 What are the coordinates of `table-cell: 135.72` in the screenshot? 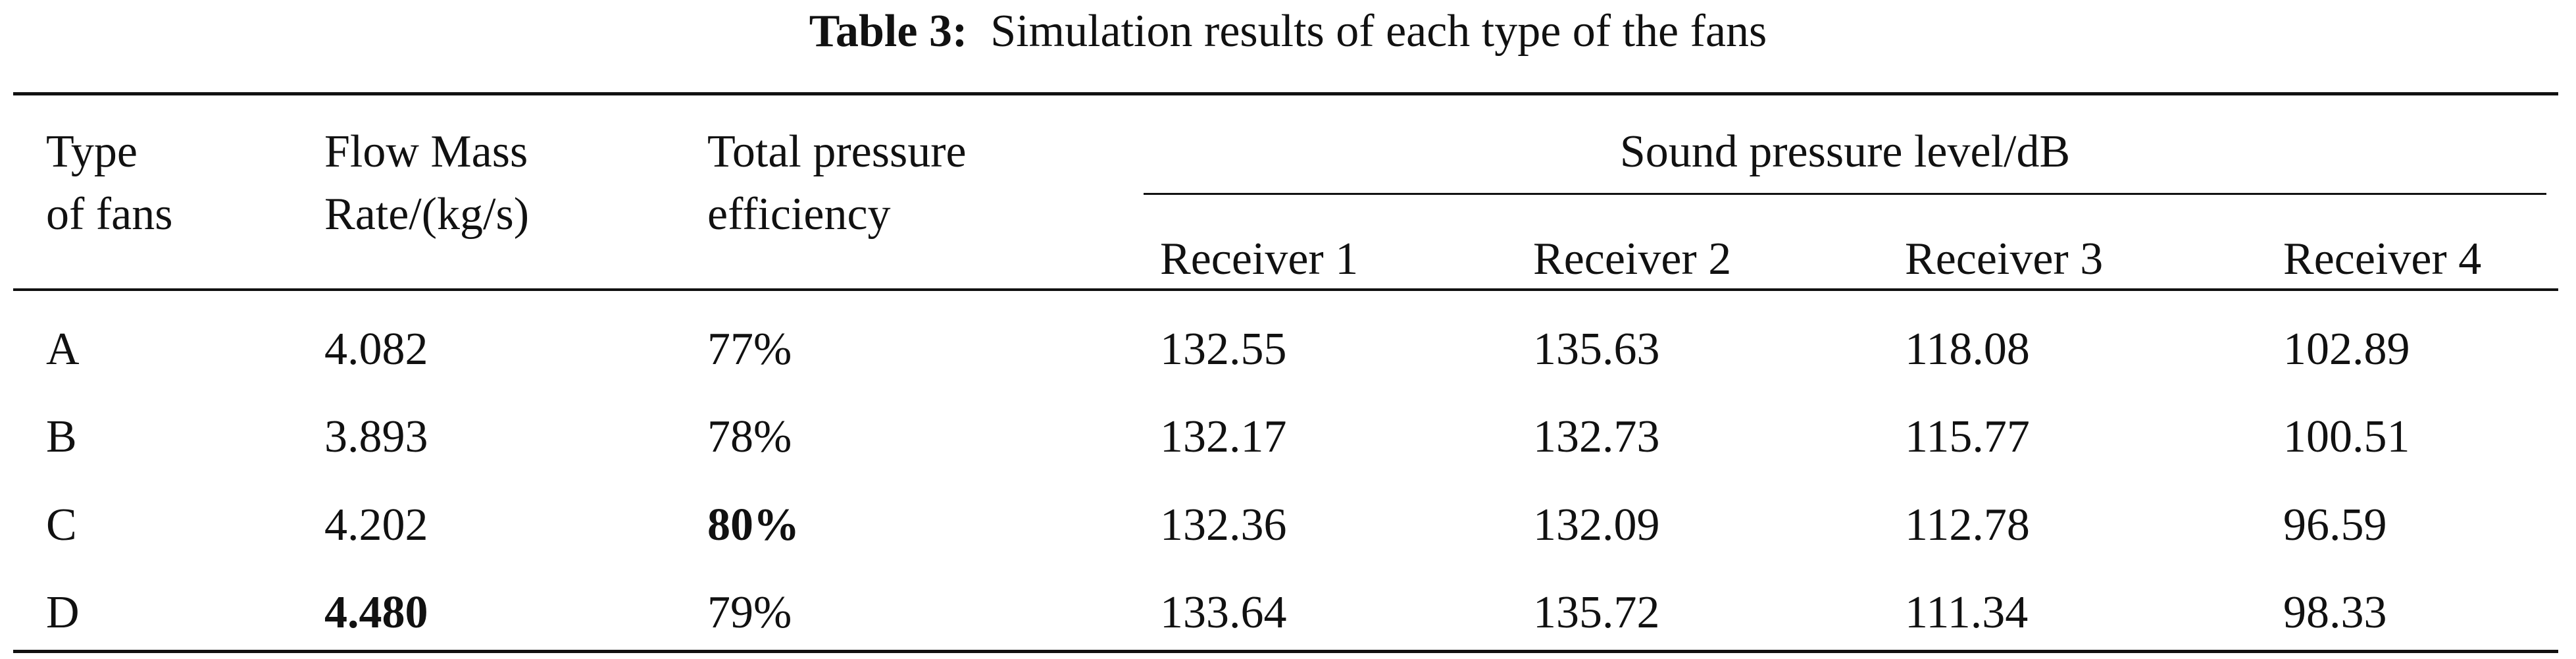 It's located at (1597, 613).